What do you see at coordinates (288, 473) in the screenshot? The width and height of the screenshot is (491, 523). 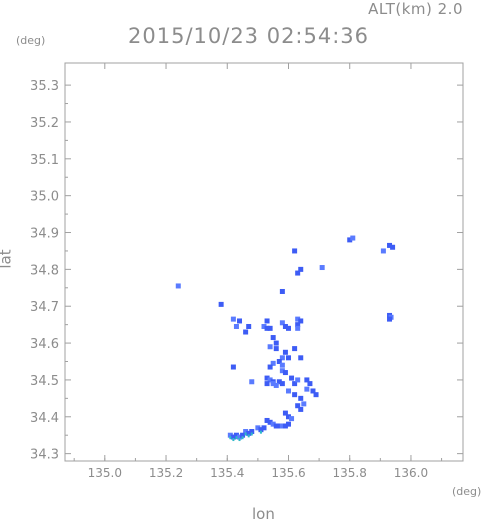 I see `x-tick-label: 135.6` at bounding box center [288, 473].